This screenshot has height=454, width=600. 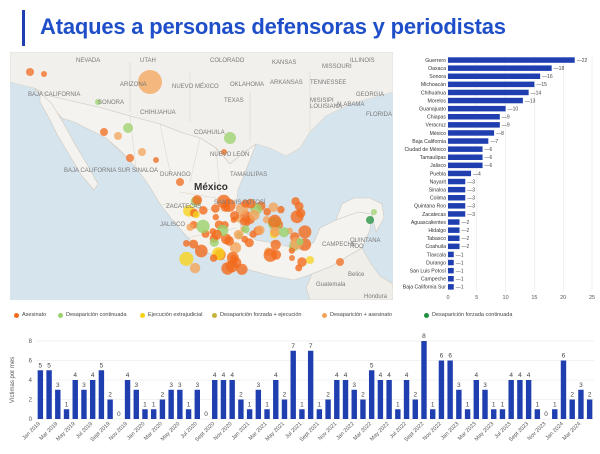 What do you see at coordinates (429, 223) in the screenshot?
I see `state-bar-label: Aguascalientes` at bounding box center [429, 223].